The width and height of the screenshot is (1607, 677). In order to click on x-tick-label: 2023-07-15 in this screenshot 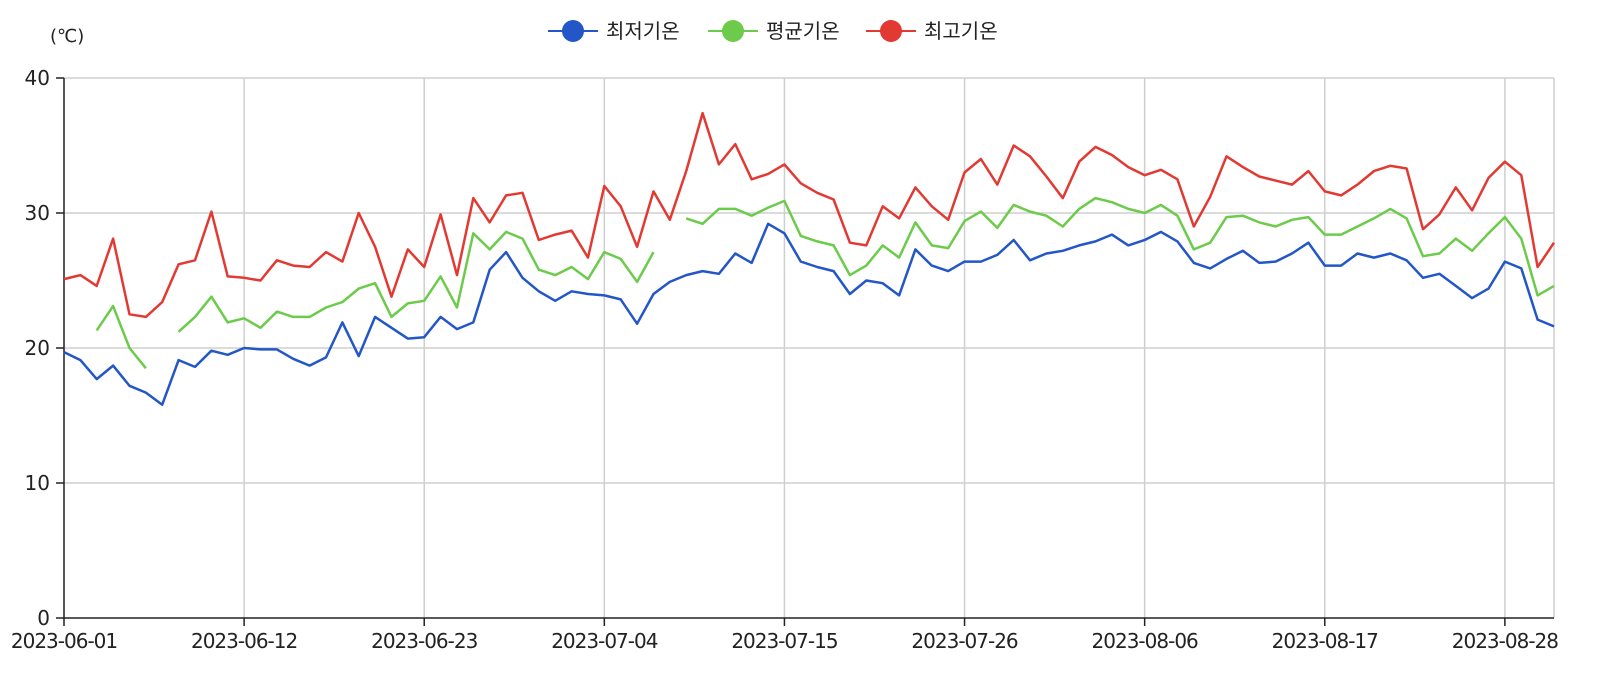, I will do `click(784, 641)`.